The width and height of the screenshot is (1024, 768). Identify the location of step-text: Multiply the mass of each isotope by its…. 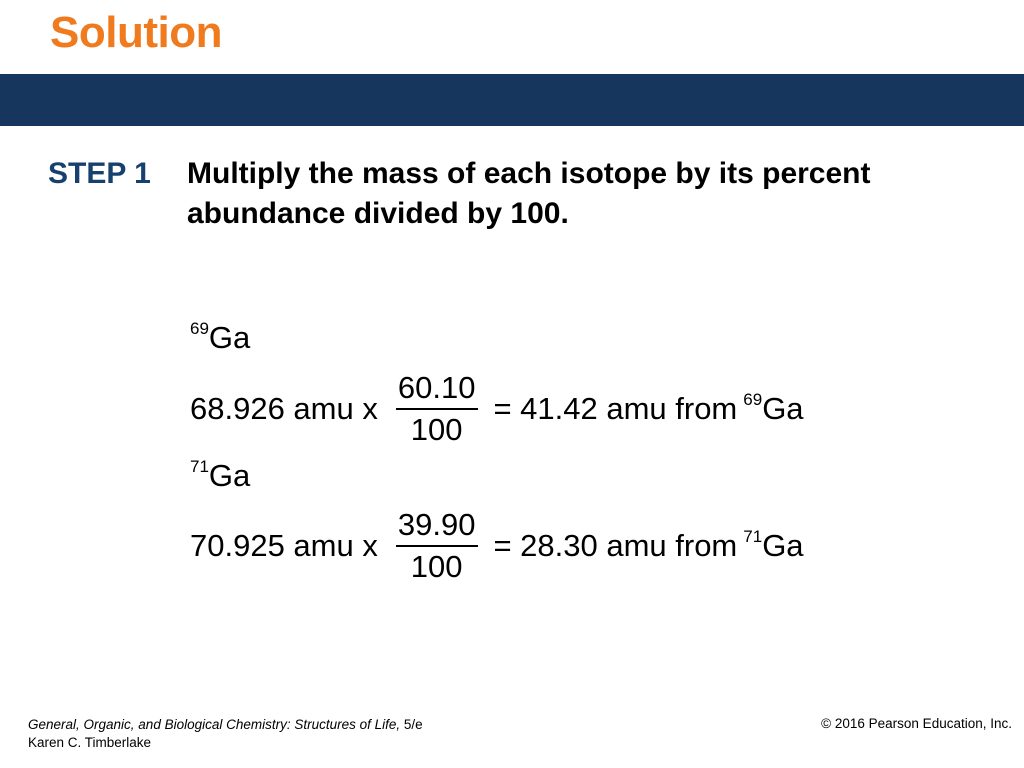
(529, 193).